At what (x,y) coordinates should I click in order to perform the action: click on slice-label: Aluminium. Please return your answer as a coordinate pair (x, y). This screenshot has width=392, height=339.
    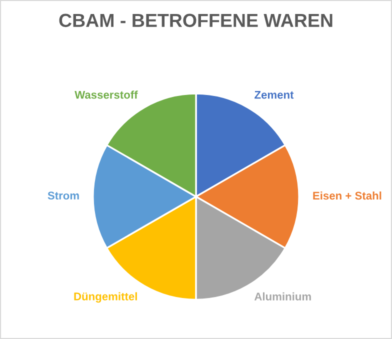
    Looking at the image, I should click on (282, 296).